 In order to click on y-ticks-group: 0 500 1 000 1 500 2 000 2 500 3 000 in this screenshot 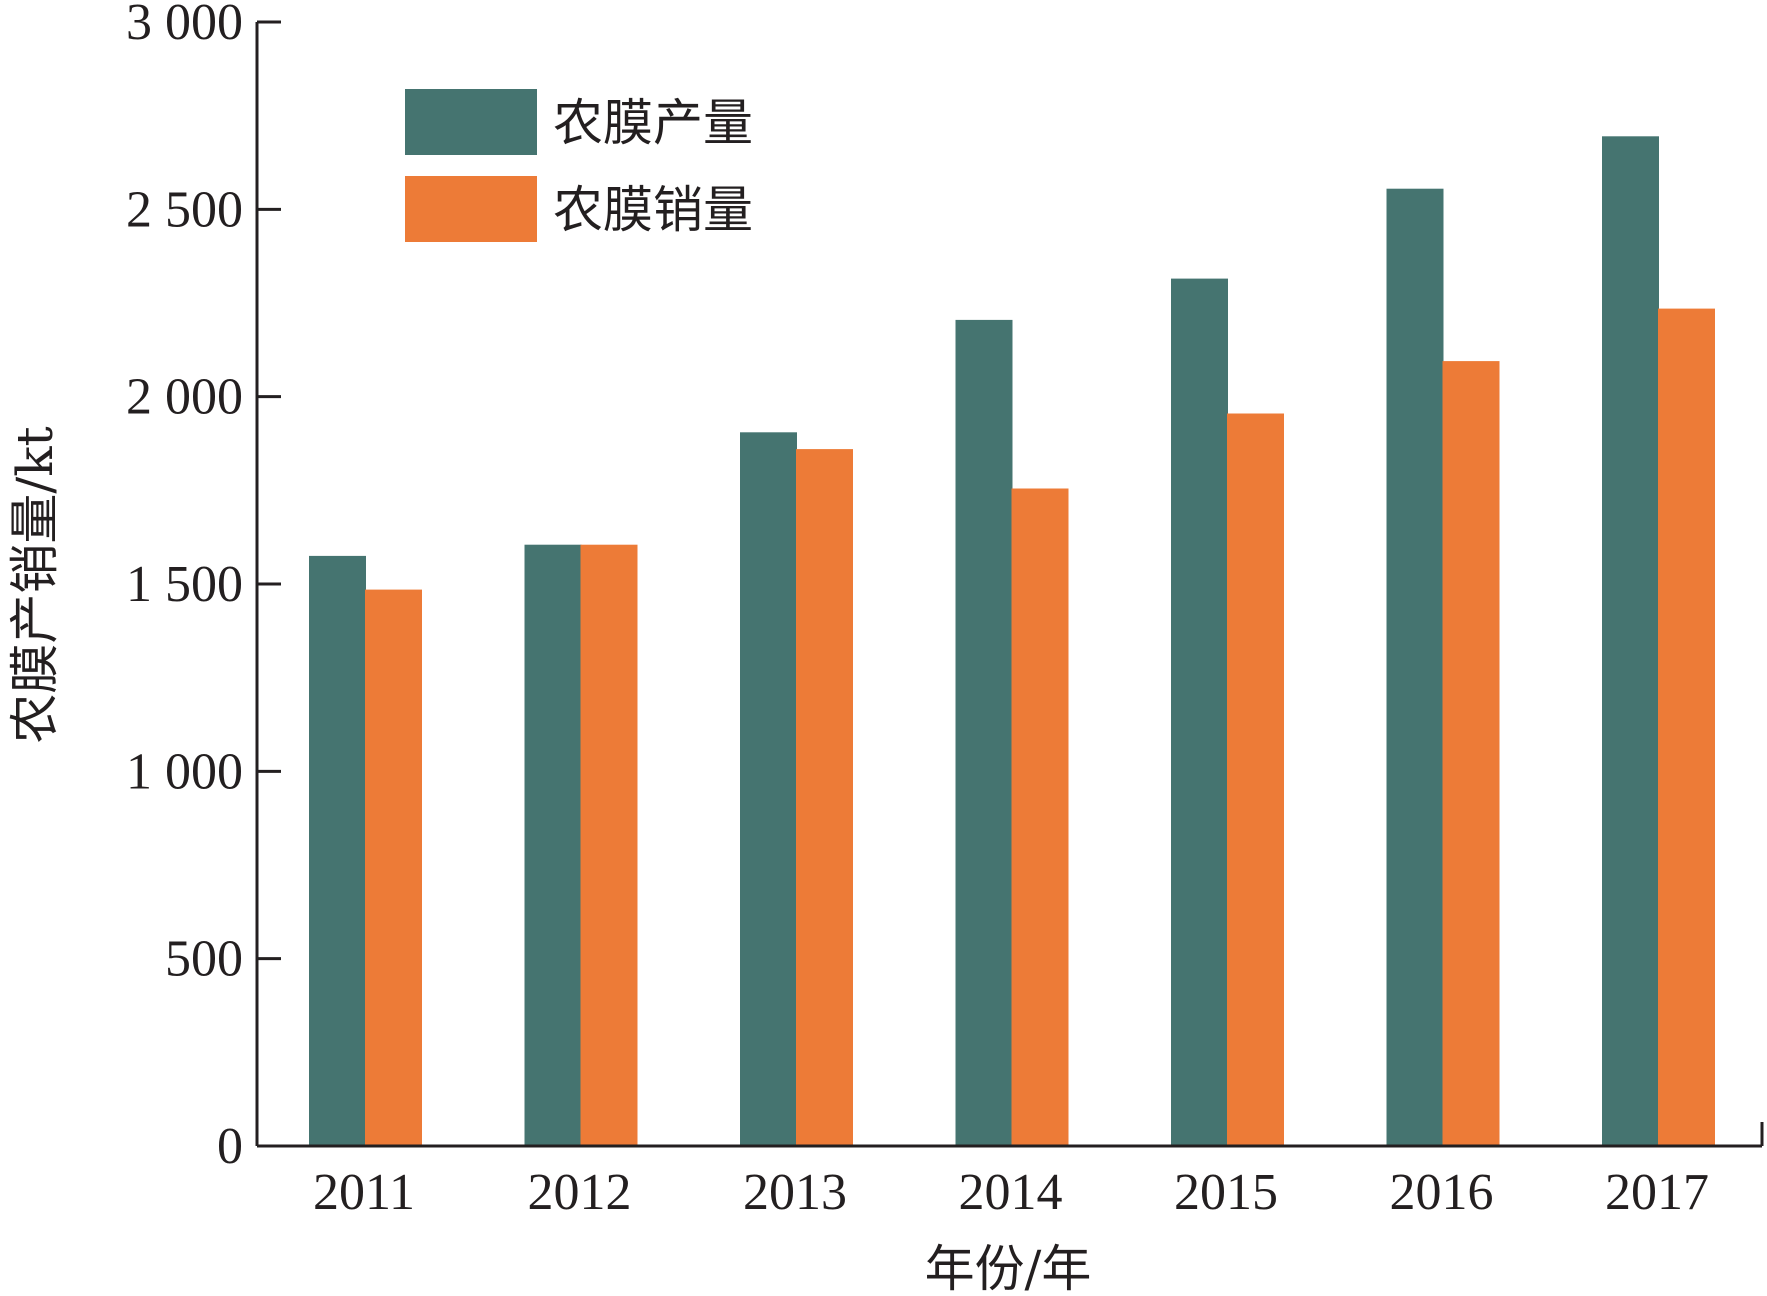, I will do `click(203, 587)`.